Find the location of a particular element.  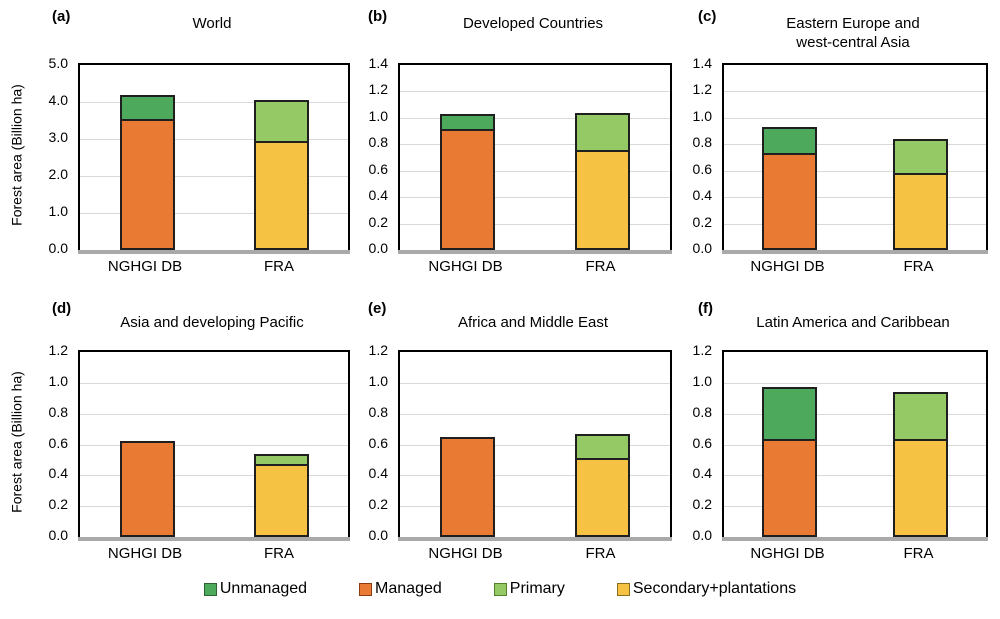

panel-title: Latin America and Caribbean is located at coordinates (853, 322).